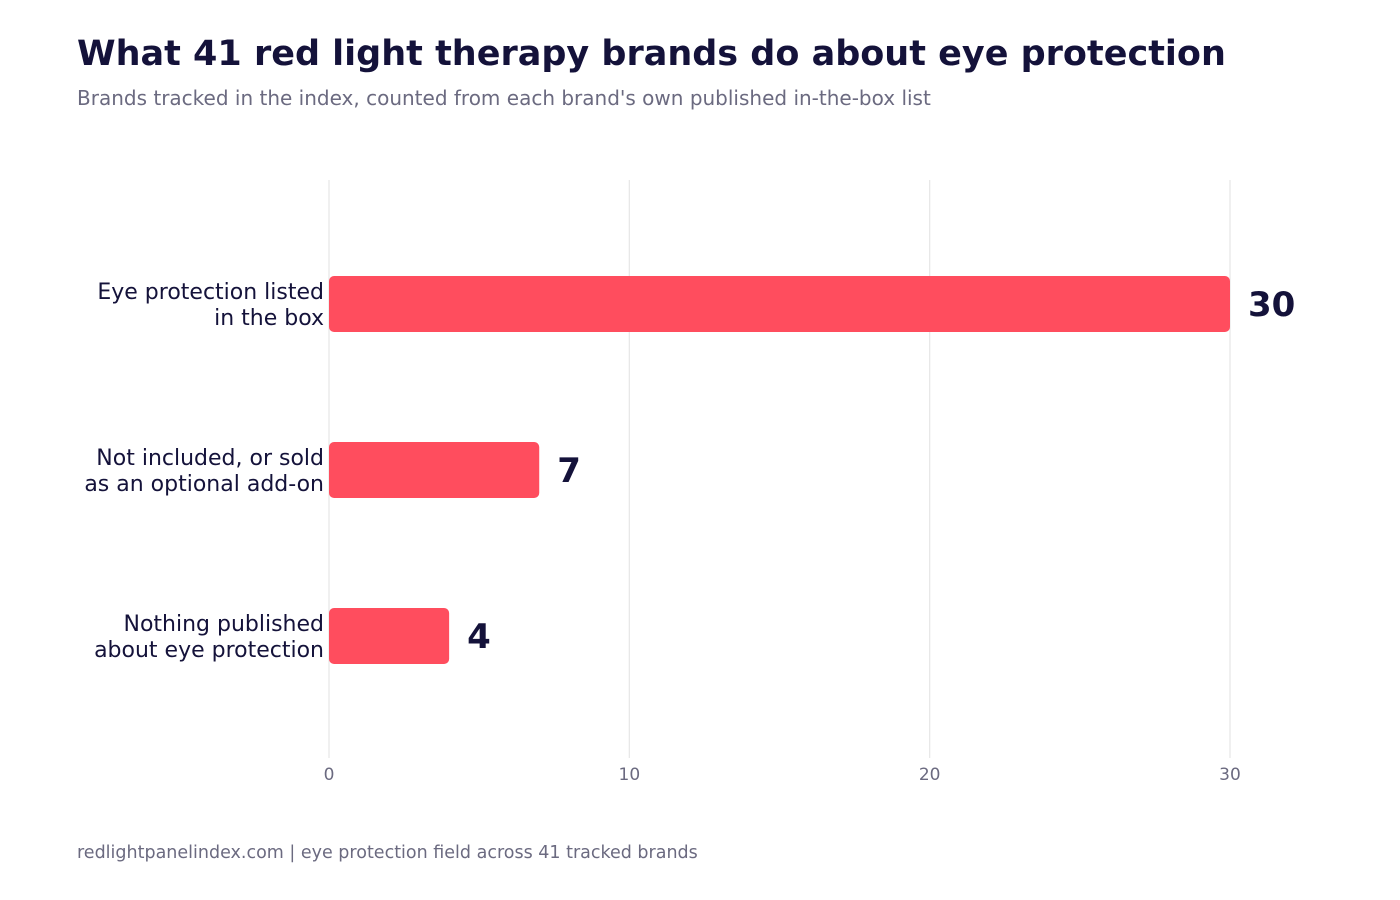 The image size is (1400, 900). What do you see at coordinates (479, 637) in the screenshot?
I see `bar-value-label: 4` at bounding box center [479, 637].